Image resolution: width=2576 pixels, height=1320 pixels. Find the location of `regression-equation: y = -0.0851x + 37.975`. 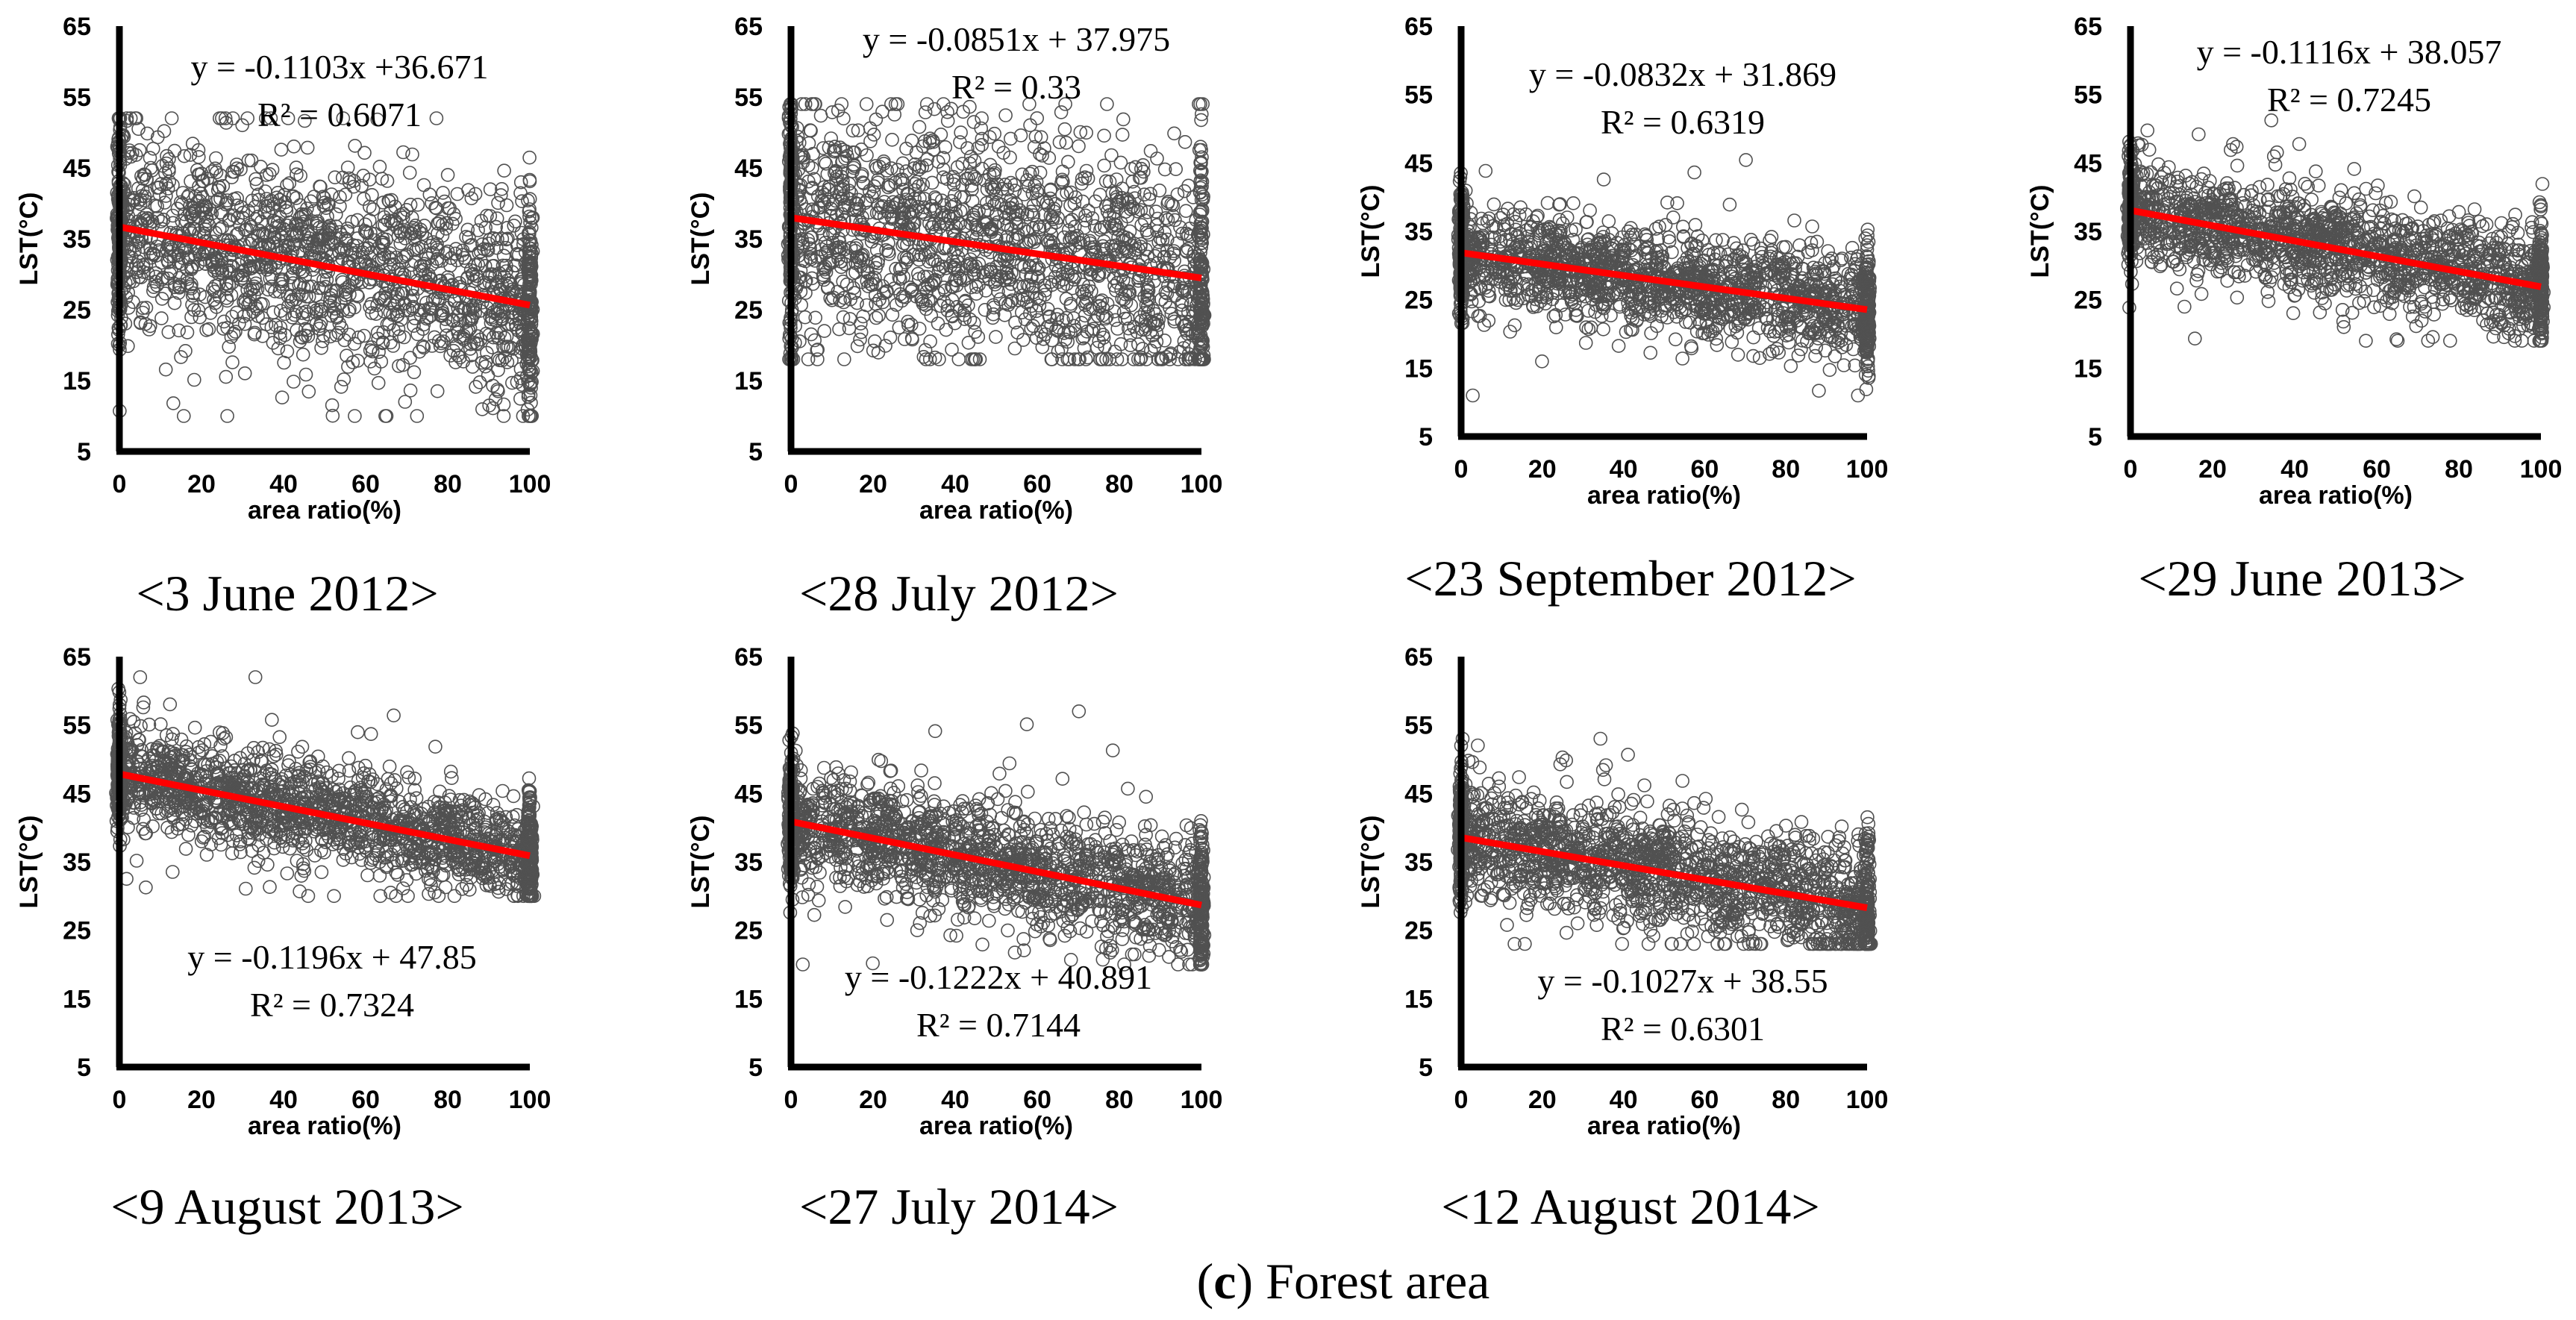

regression-equation: y = -0.0851x + 37.975 is located at coordinates (1016, 39).